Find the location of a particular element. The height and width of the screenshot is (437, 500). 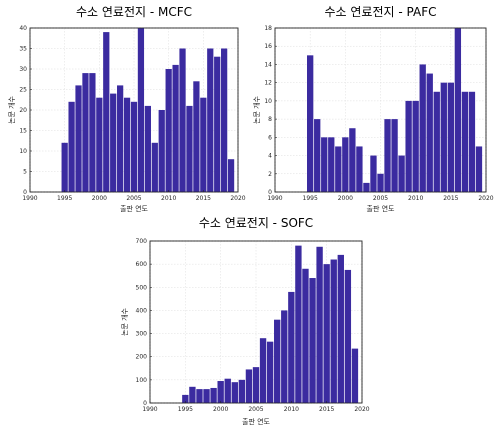

x-tick-label: 2015 is located at coordinates (326, 409).